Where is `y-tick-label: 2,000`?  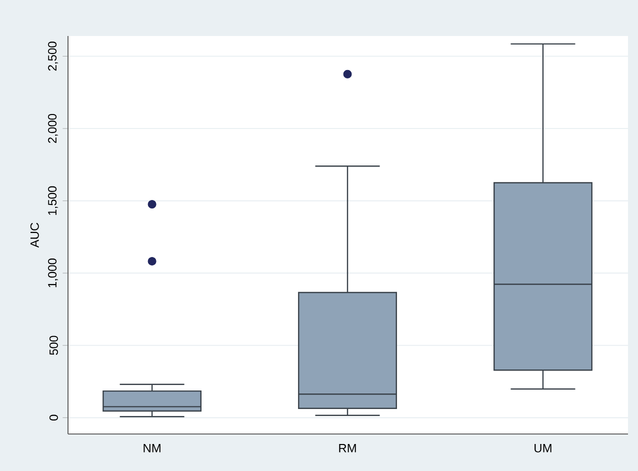 y-tick-label: 2,000 is located at coordinates (53, 128).